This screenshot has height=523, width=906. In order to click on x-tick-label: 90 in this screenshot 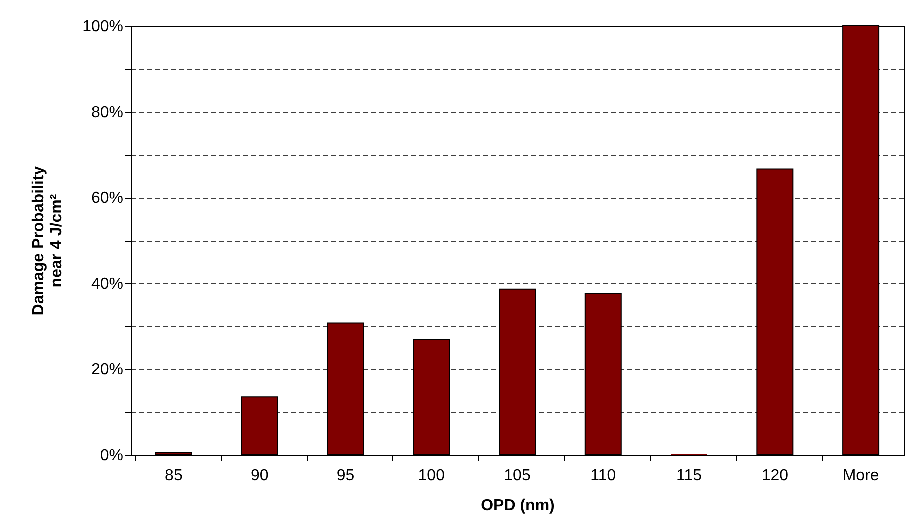, I will do `click(259, 476)`.